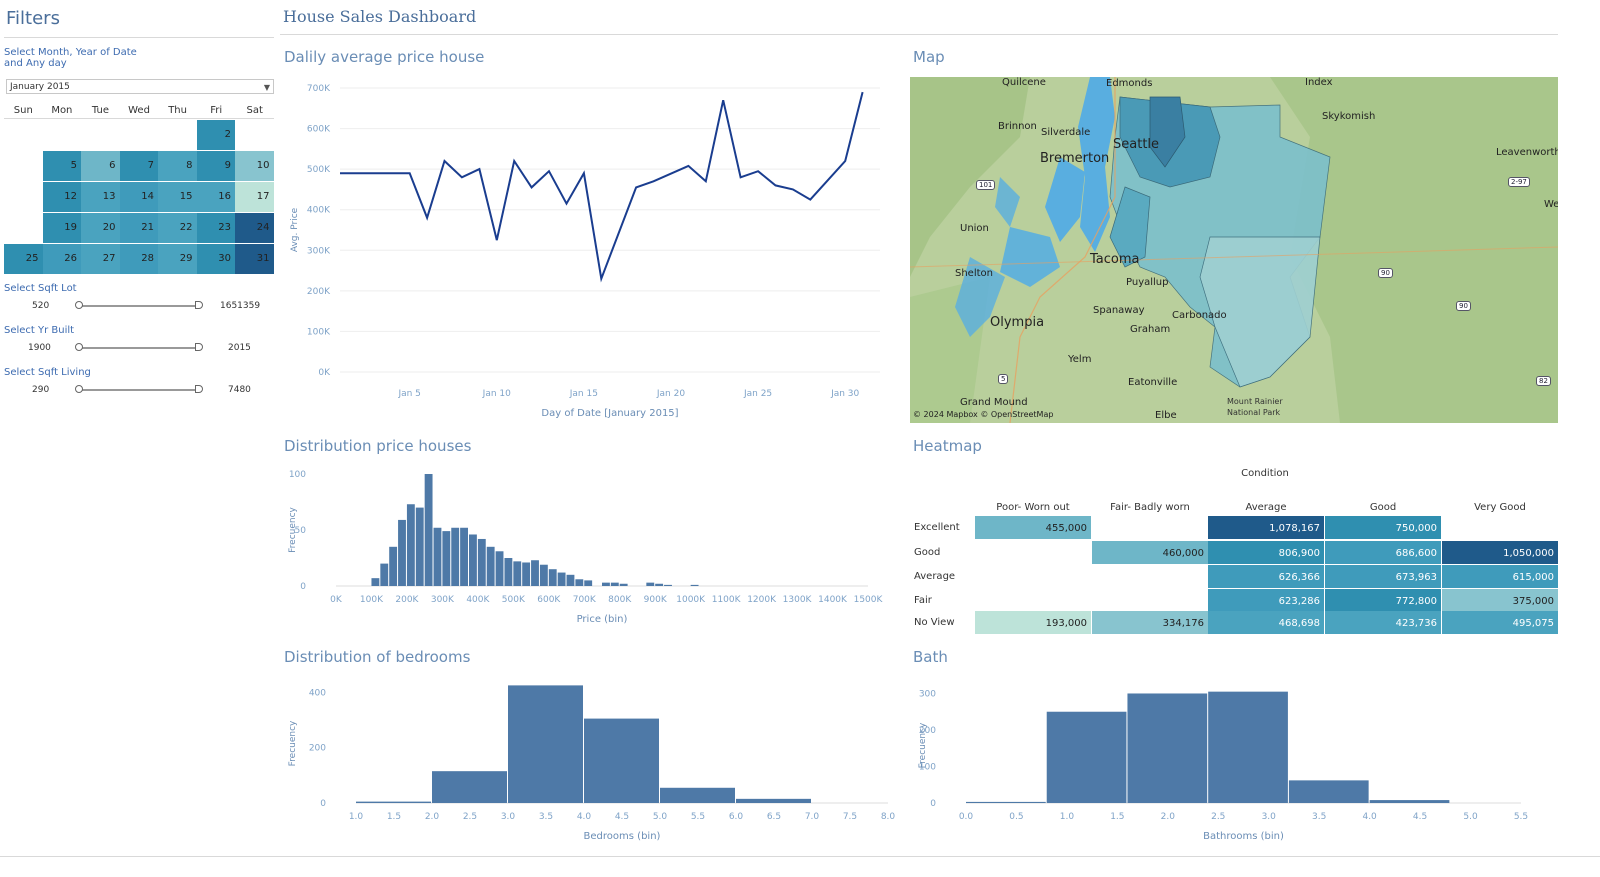  What do you see at coordinates (1150, 552) in the screenshot?
I see `heatmap-cell: 460,000` at bounding box center [1150, 552].